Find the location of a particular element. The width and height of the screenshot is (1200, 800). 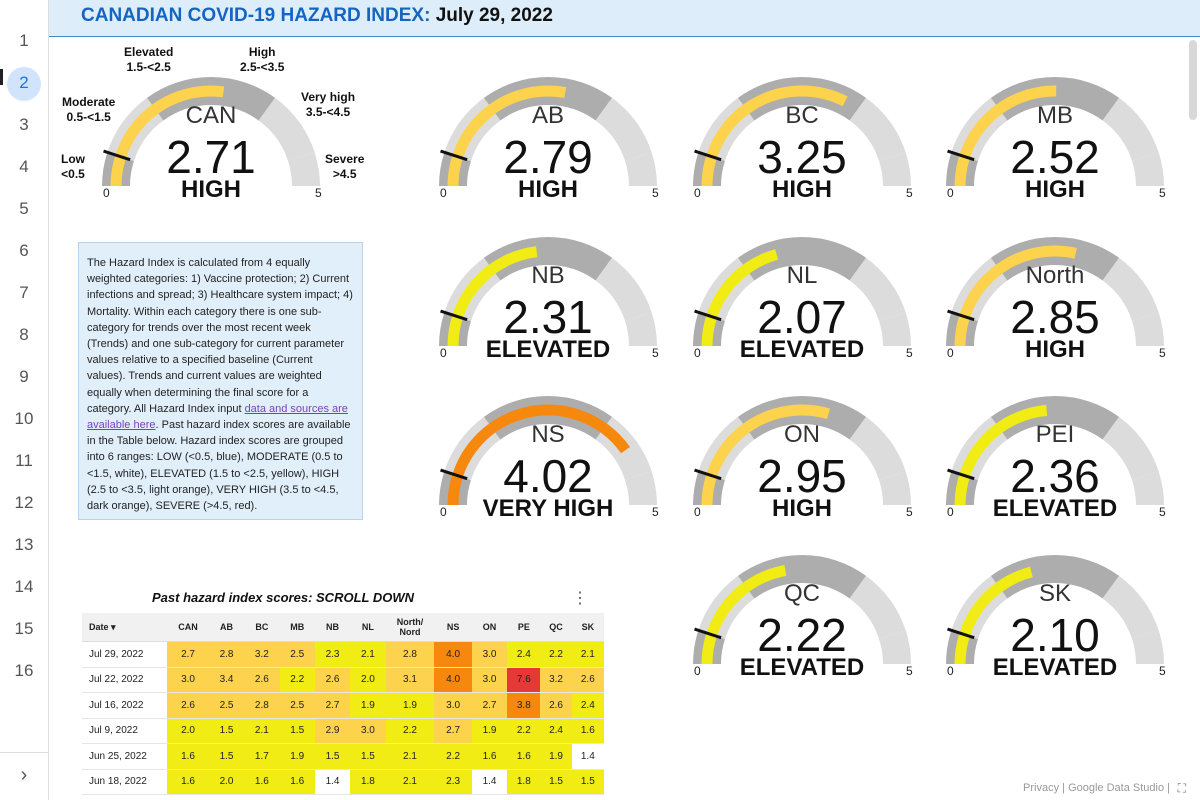

column-header: MB is located at coordinates (297, 627).